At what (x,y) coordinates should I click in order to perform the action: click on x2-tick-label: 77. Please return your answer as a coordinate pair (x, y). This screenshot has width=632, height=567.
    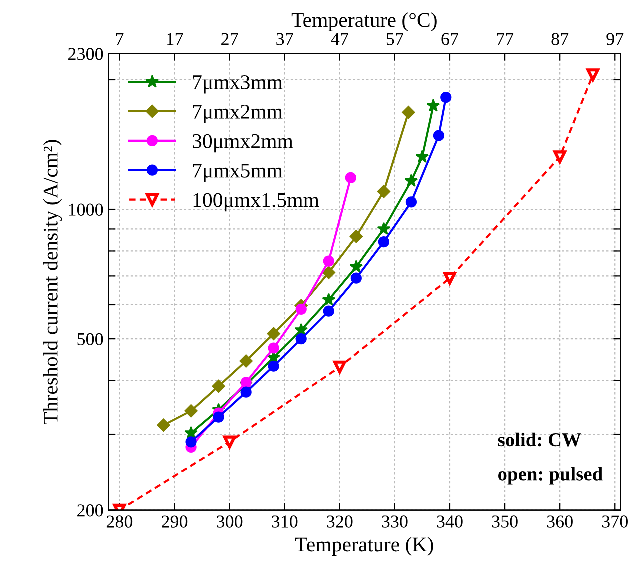
    Looking at the image, I should click on (505, 39).